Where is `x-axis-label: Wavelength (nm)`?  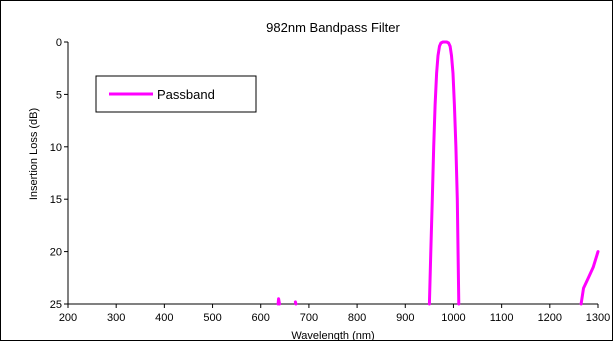 x-axis-label: Wavelength (nm) is located at coordinates (332, 335).